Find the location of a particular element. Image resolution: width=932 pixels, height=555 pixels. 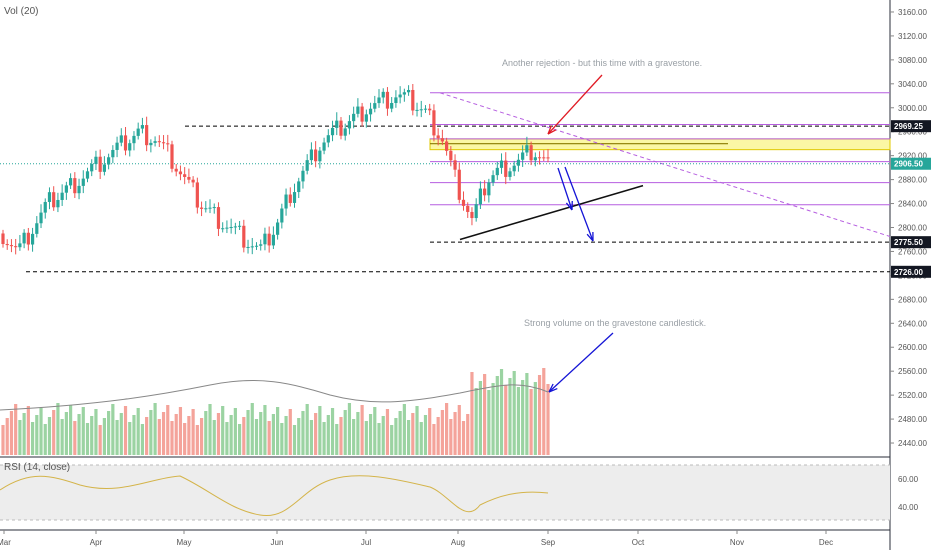

volume-indicator-label: Vol (20) is located at coordinates (21, 11).